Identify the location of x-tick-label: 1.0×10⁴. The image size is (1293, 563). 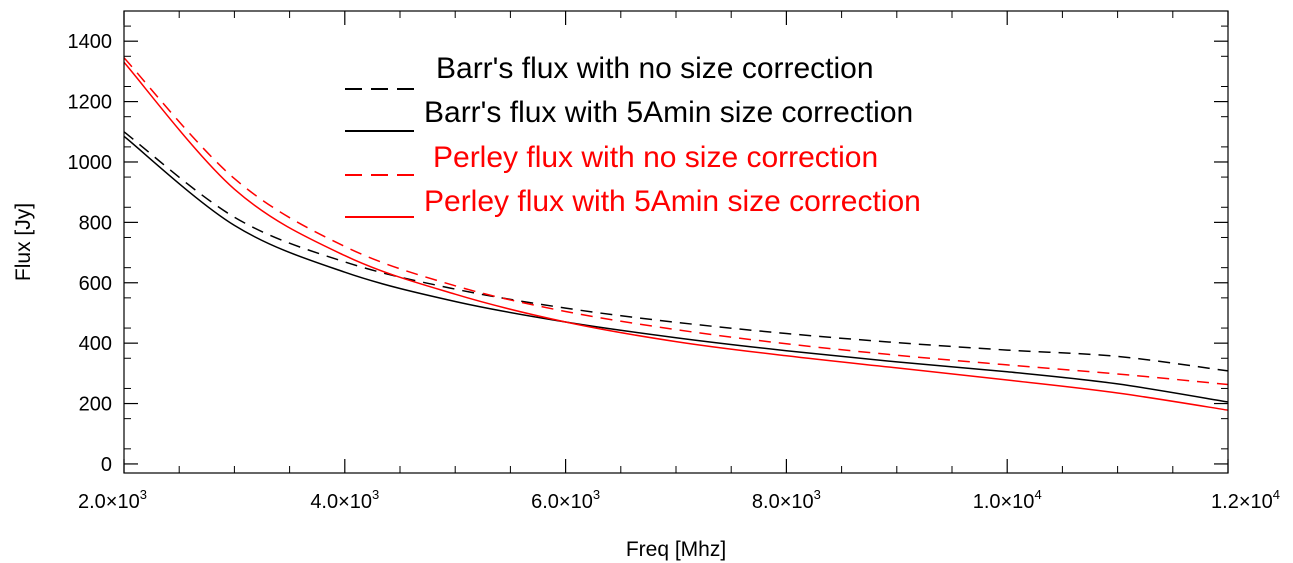
(1007, 500).